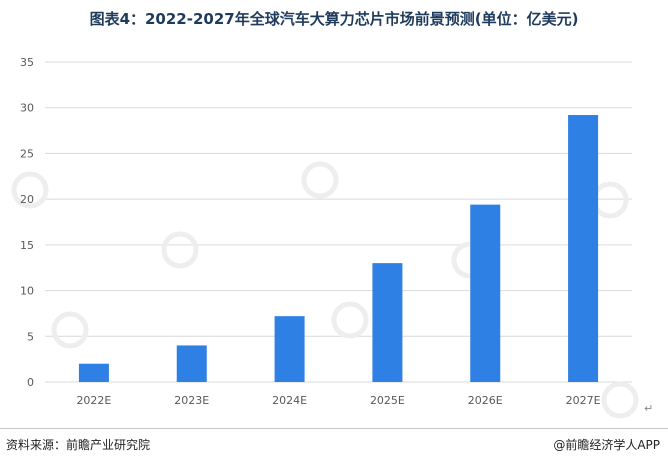  I want to click on x-tick-label: 2026E, so click(485, 400).